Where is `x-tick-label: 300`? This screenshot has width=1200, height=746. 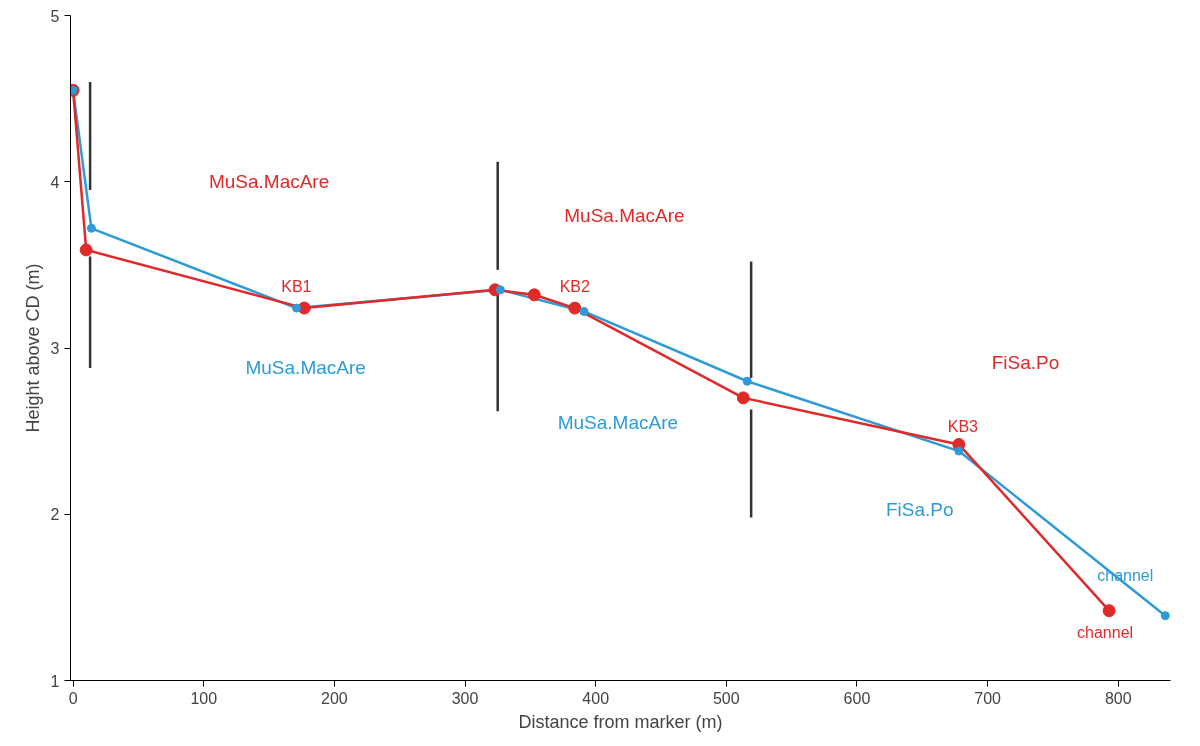 x-tick-label: 300 is located at coordinates (465, 698).